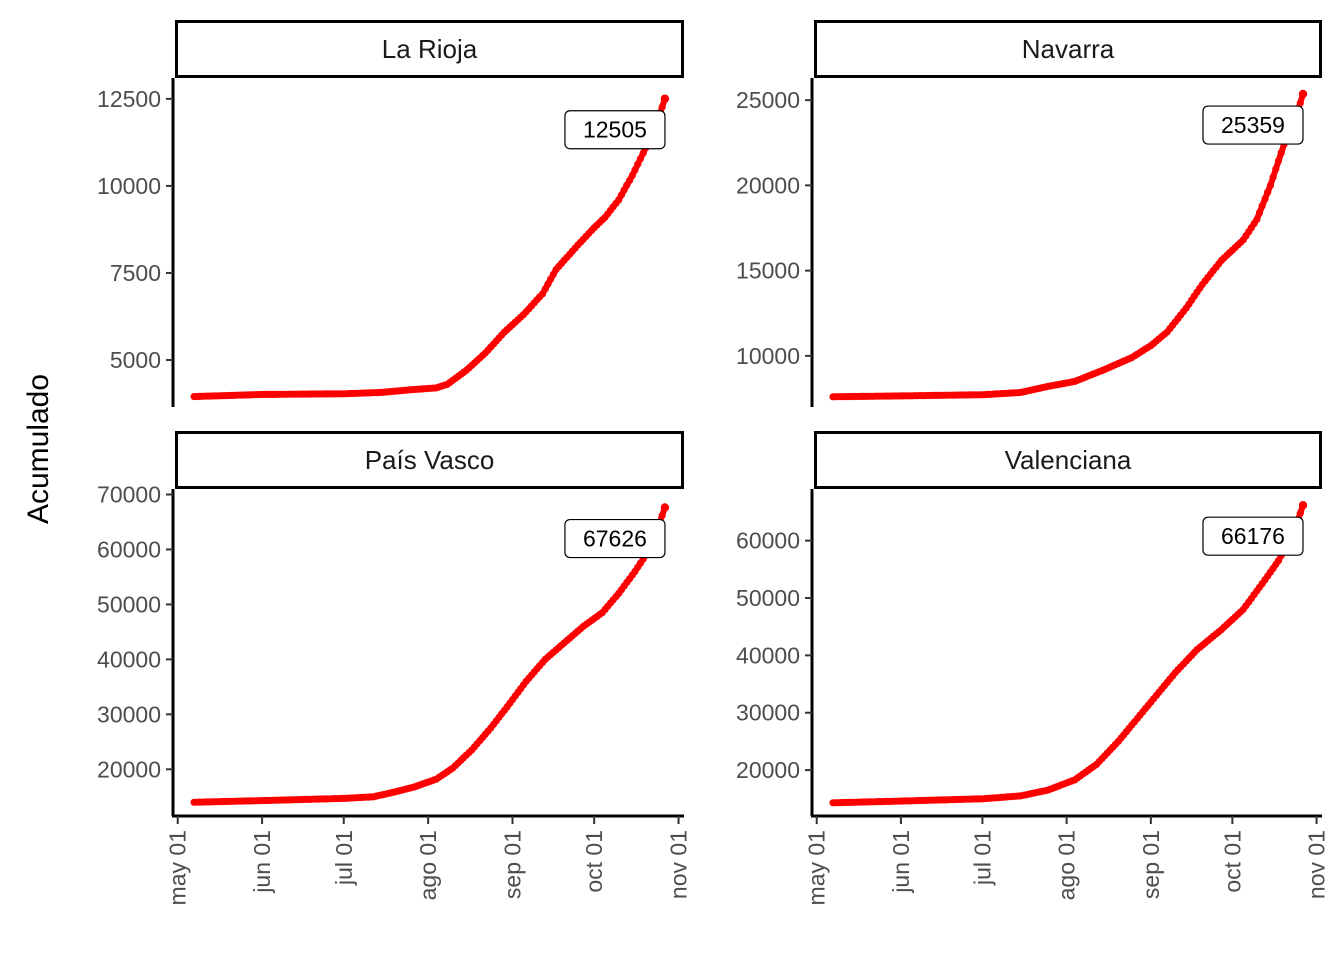 This screenshot has height=965, width=1344. I want to click on y-tick-label-la-rioja: 10000, so click(129, 186).